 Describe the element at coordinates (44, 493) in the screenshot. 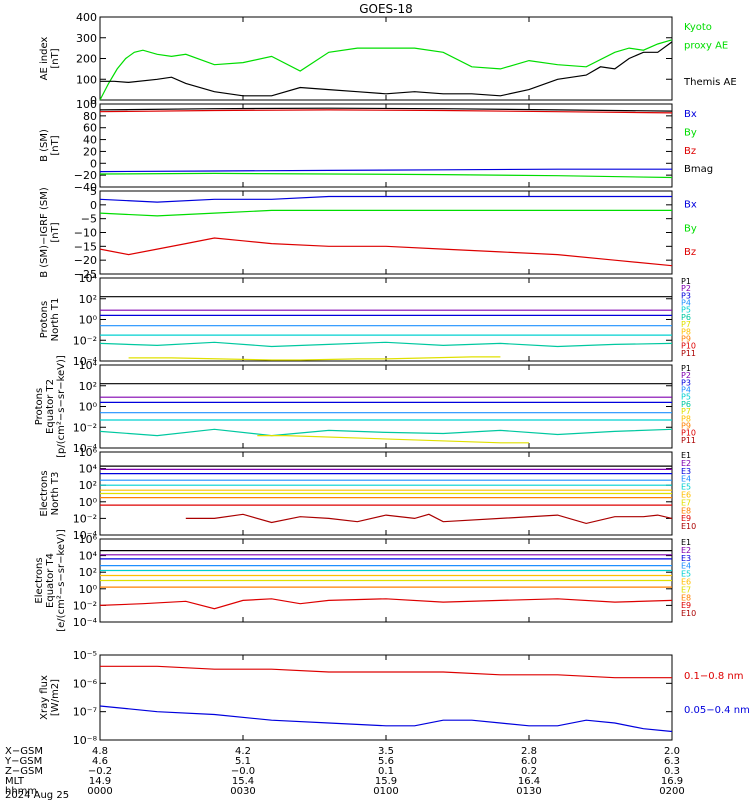

I see `y-axis-label: Electrons` at that location.